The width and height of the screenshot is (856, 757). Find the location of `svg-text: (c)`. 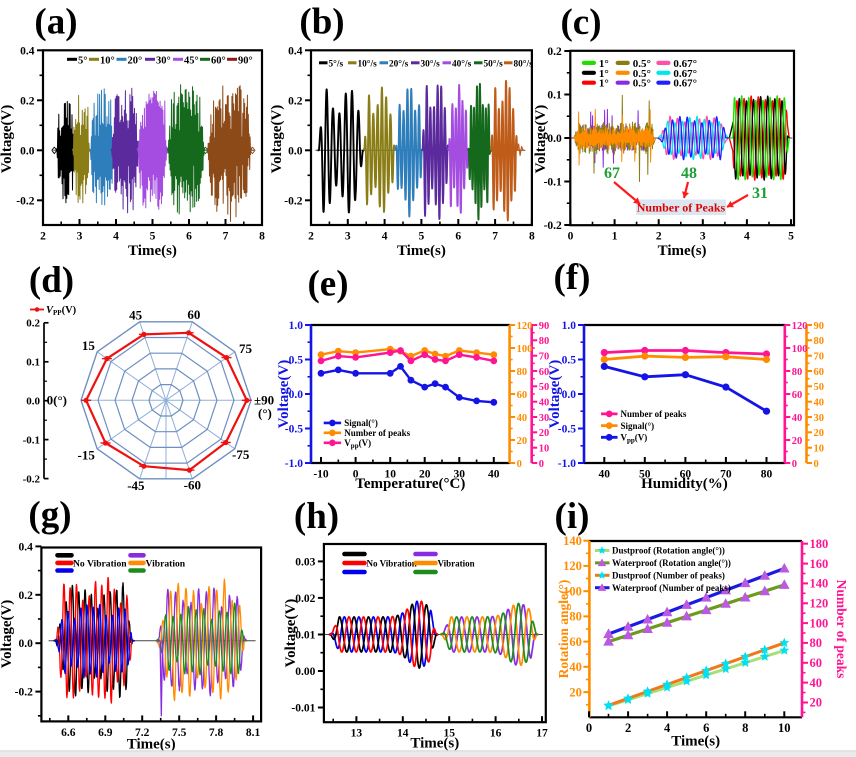

svg-text: (c) is located at coordinates (580, 22).